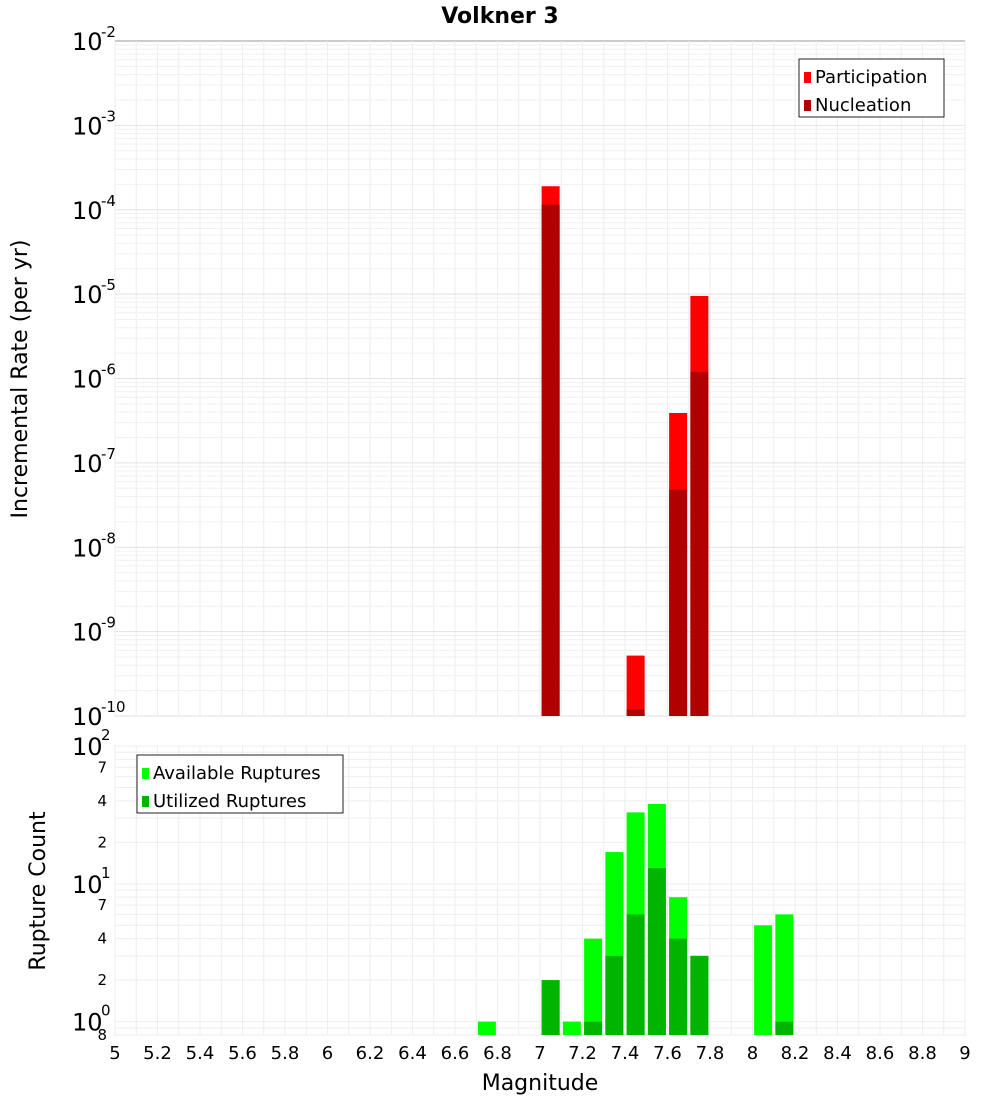 The height and width of the screenshot is (1100, 1000). I want to click on count-y-tick-major: 10⁰, so click(91, 1019).